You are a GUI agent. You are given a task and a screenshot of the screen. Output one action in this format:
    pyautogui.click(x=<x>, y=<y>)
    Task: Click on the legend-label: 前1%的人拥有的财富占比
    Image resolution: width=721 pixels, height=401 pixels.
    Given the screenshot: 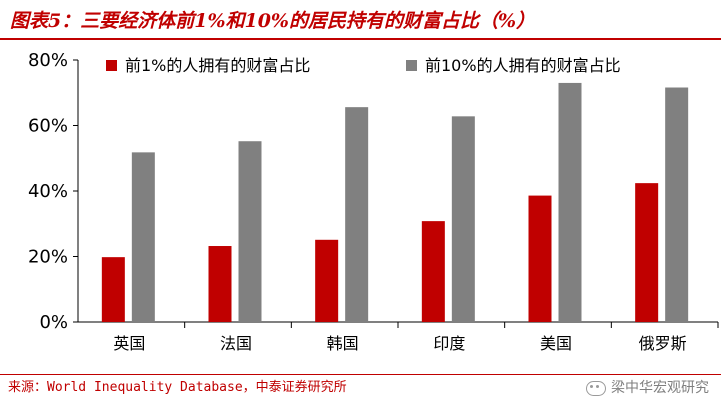 What is the action you would take?
    pyautogui.click(x=217, y=65)
    